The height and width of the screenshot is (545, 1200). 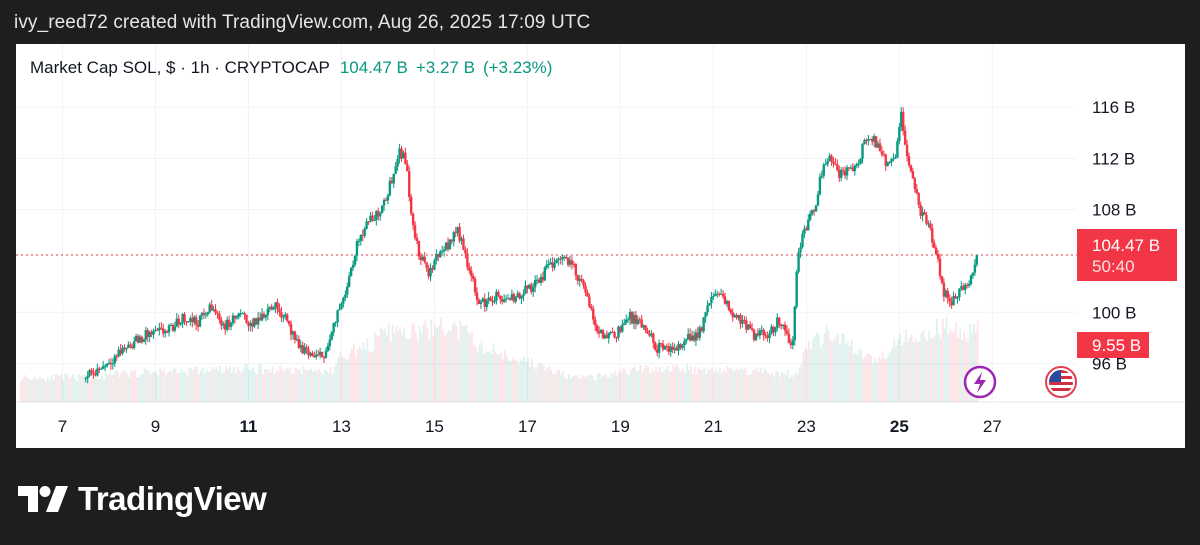 What do you see at coordinates (172, 498) in the screenshot?
I see `tradingview-wordmark: TradingView` at bounding box center [172, 498].